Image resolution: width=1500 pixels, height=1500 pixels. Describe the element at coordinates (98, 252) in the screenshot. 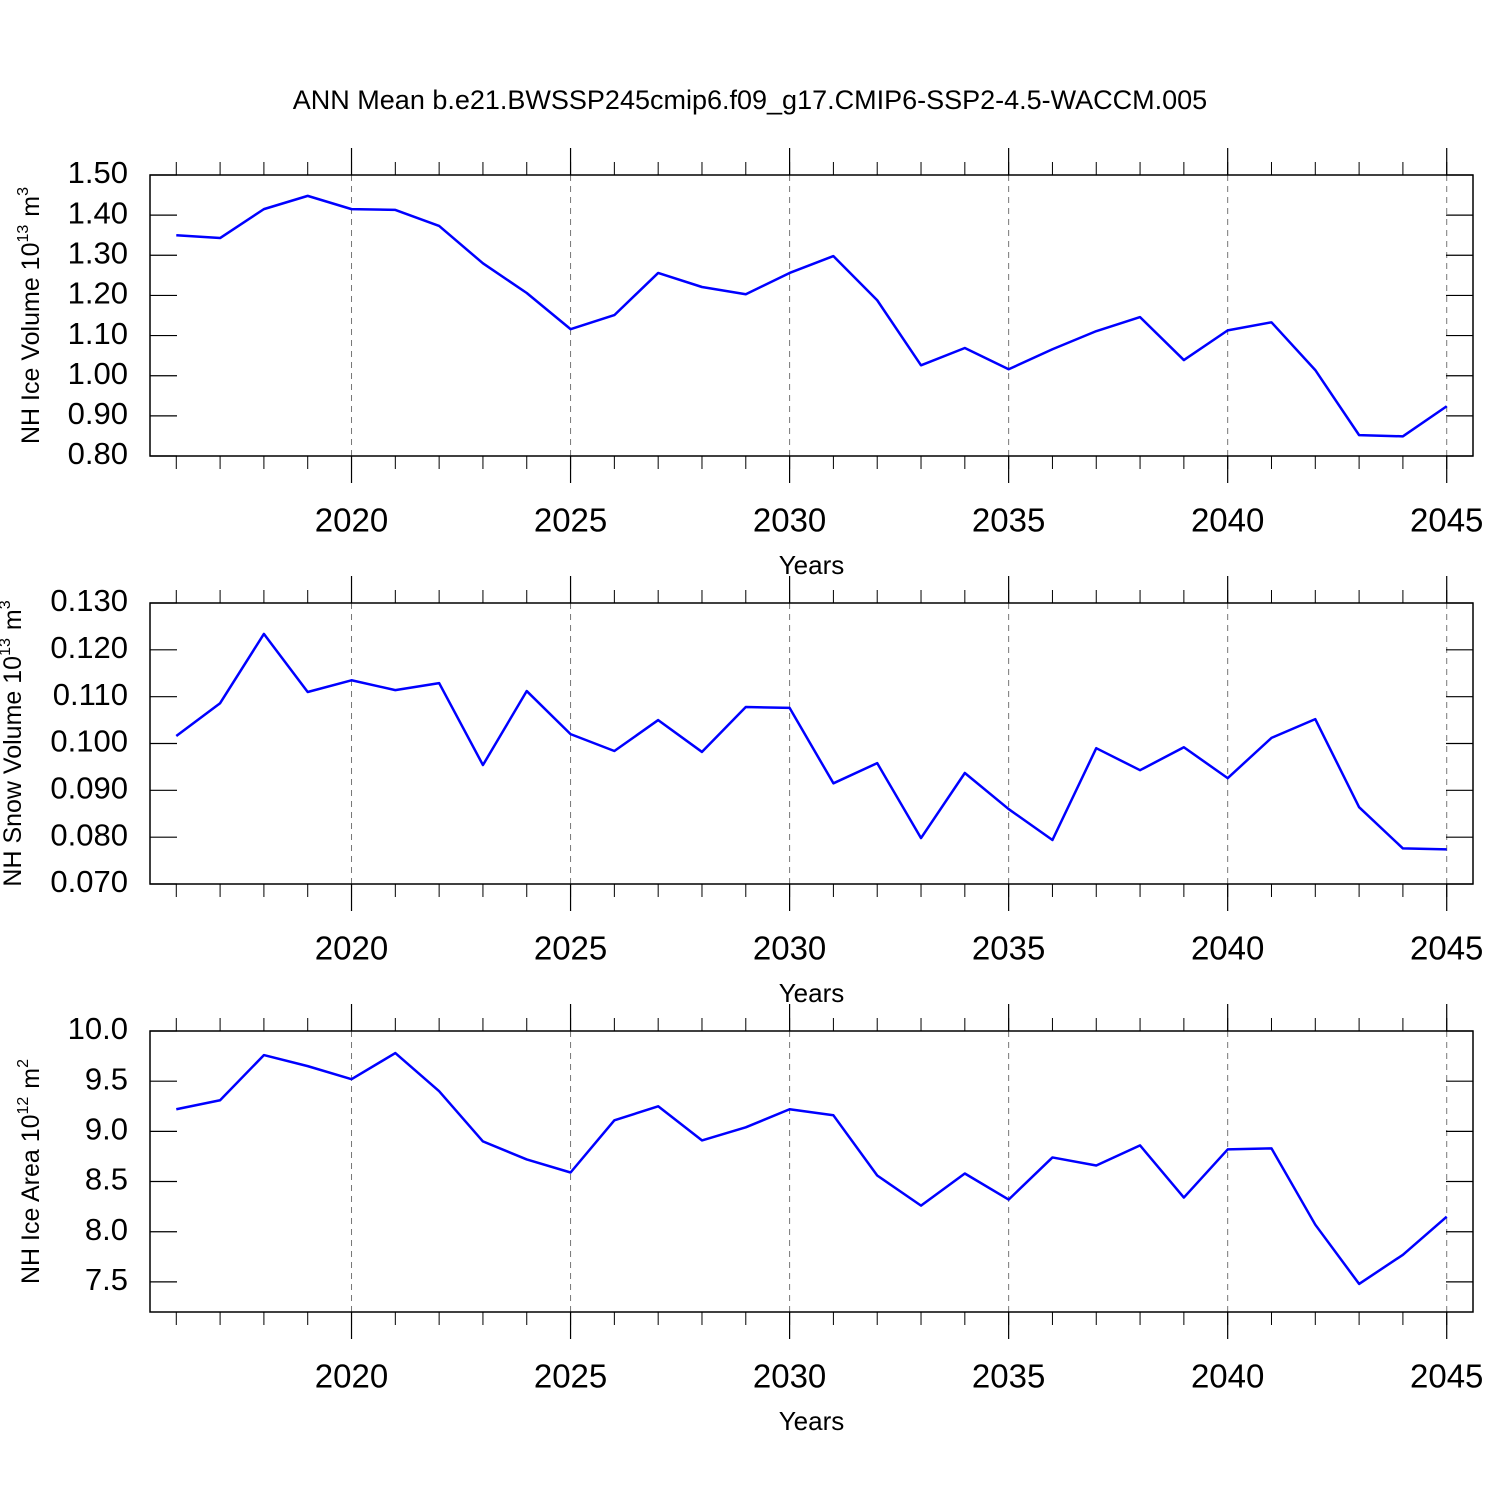

I see `y-tick-label: 1.30` at that location.